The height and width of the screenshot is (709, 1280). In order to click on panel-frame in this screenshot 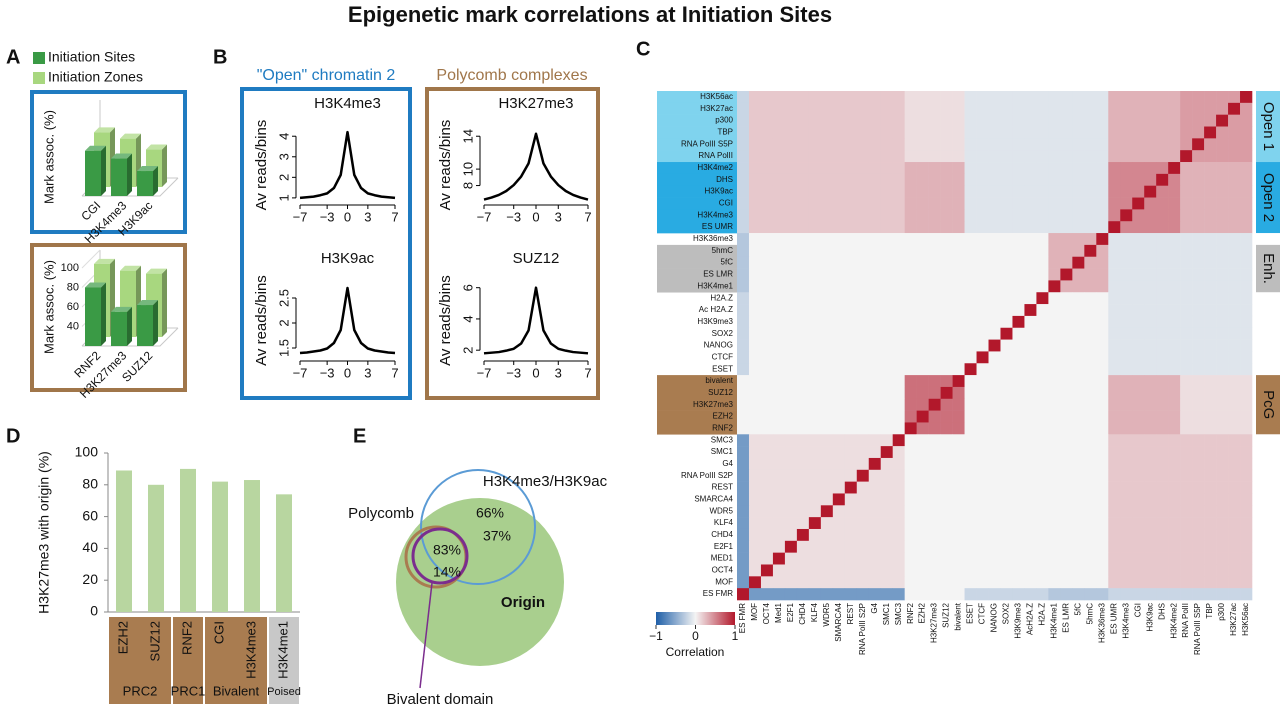, I will do `click(108, 162)`.